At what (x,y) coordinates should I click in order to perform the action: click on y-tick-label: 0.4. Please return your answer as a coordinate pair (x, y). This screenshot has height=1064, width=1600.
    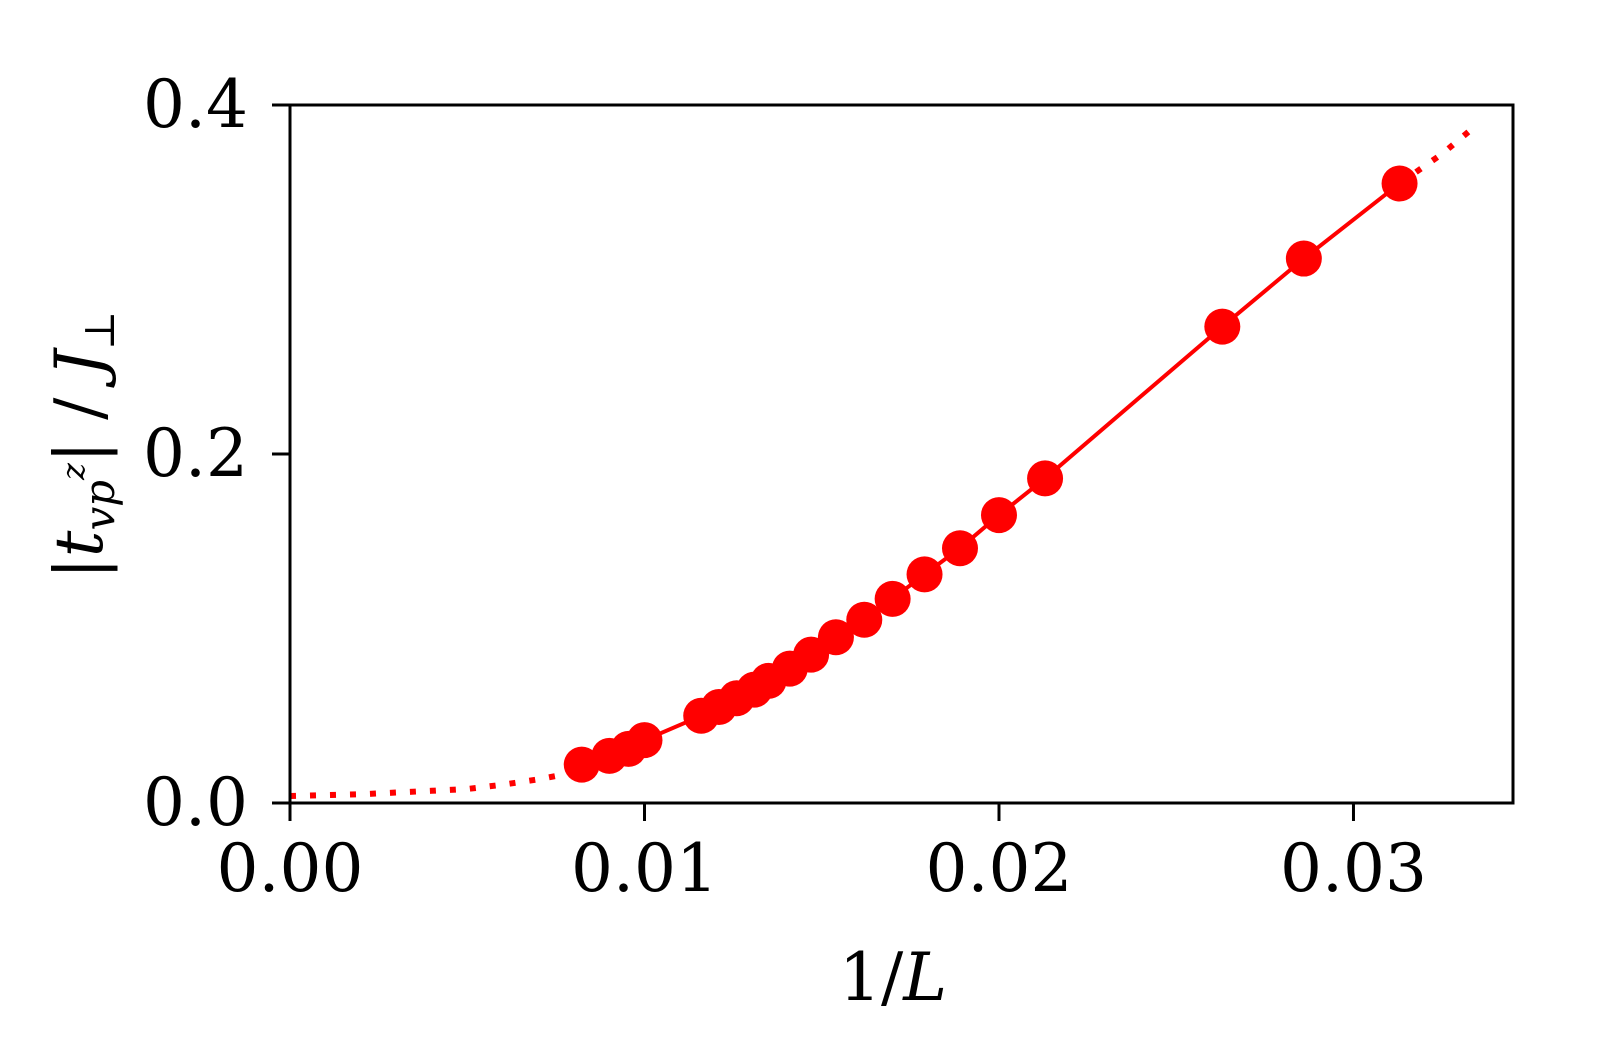
    Looking at the image, I should click on (195, 104).